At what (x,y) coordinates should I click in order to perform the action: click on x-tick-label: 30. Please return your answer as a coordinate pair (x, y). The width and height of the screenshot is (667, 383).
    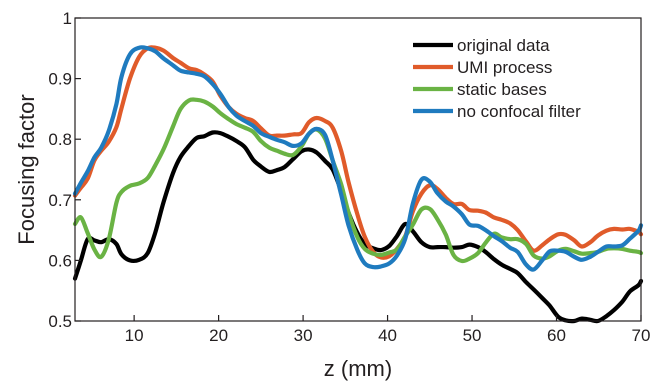
    Looking at the image, I should click on (303, 335).